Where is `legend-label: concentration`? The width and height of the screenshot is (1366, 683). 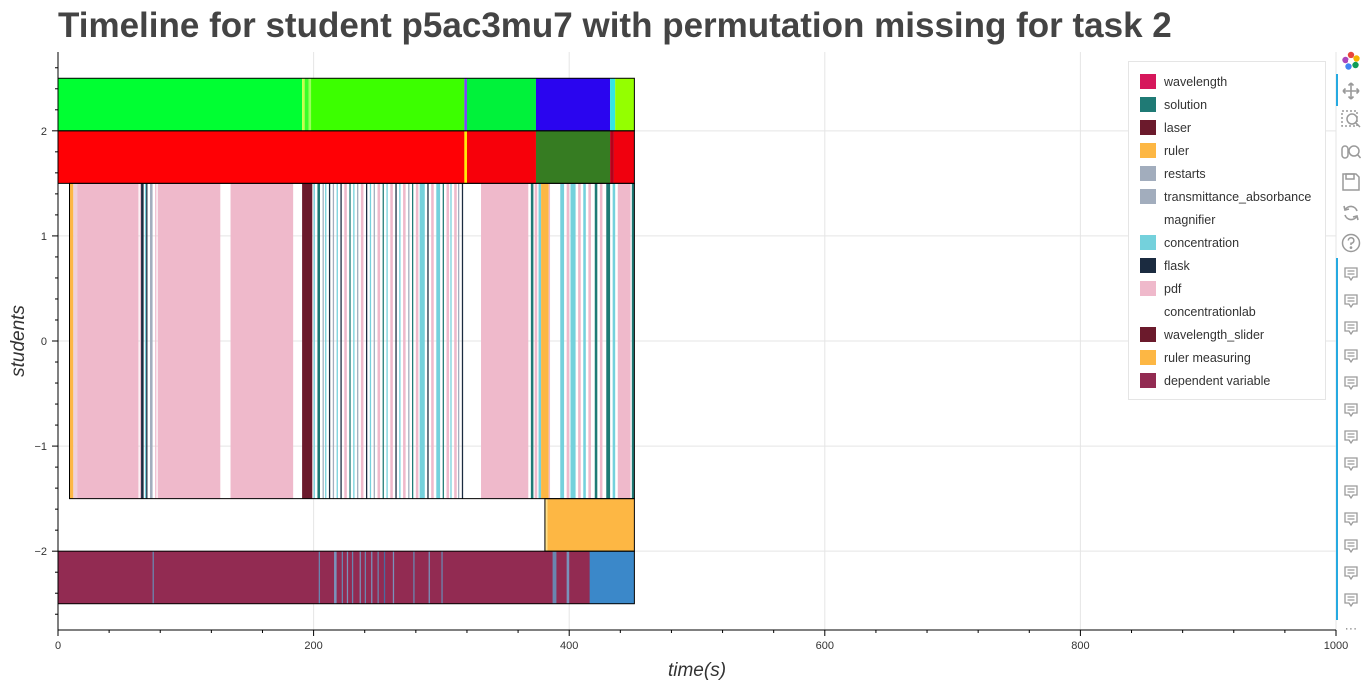
legend-label: concentration is located at coordinates (1202, 242).